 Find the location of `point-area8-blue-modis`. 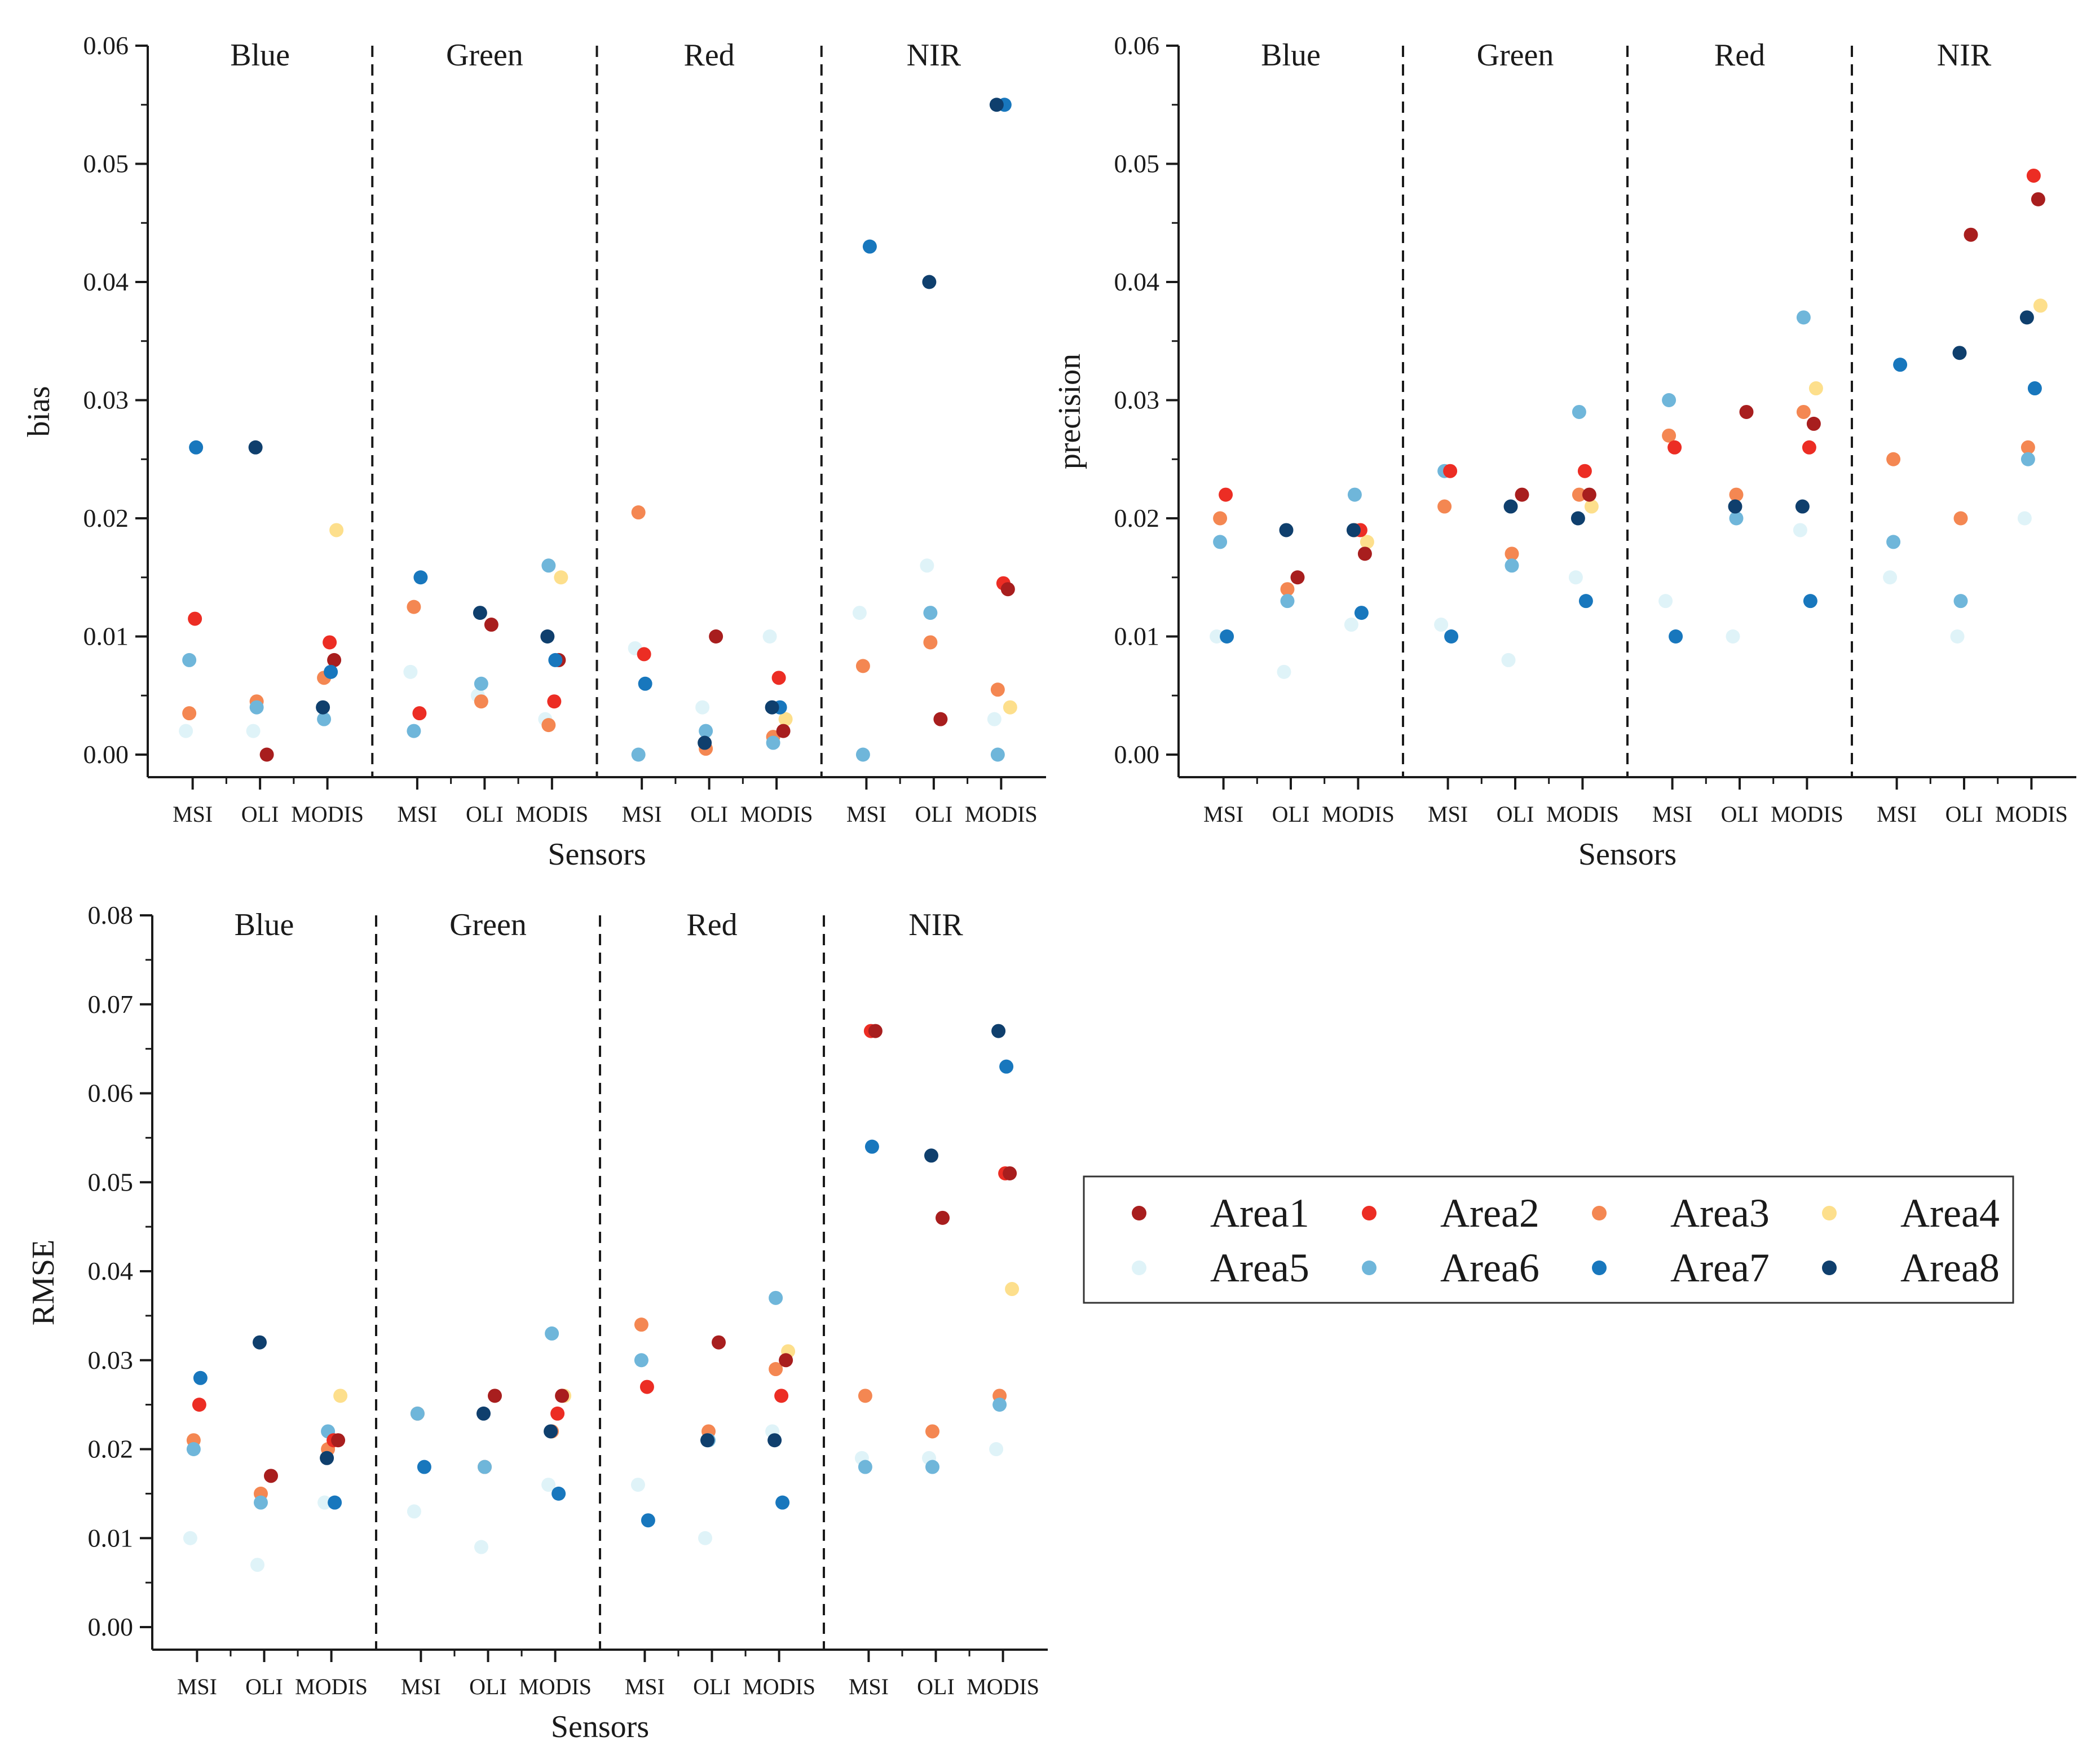

point-area8-blue-modis is located at coordinates (323, 708).